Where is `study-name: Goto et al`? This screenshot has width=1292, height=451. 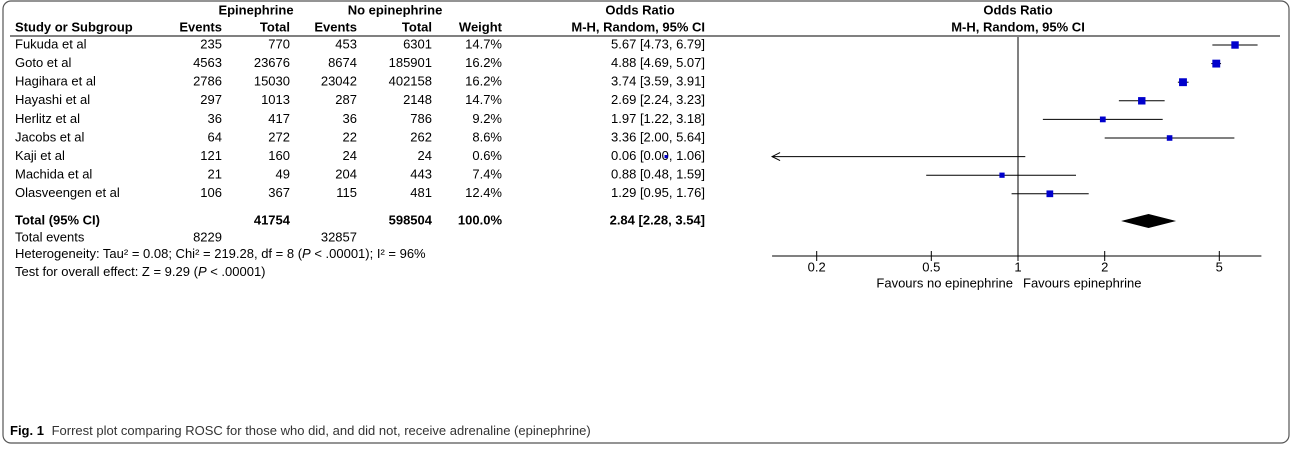
study-name: Goto et al is located at coordinates (43, 62).